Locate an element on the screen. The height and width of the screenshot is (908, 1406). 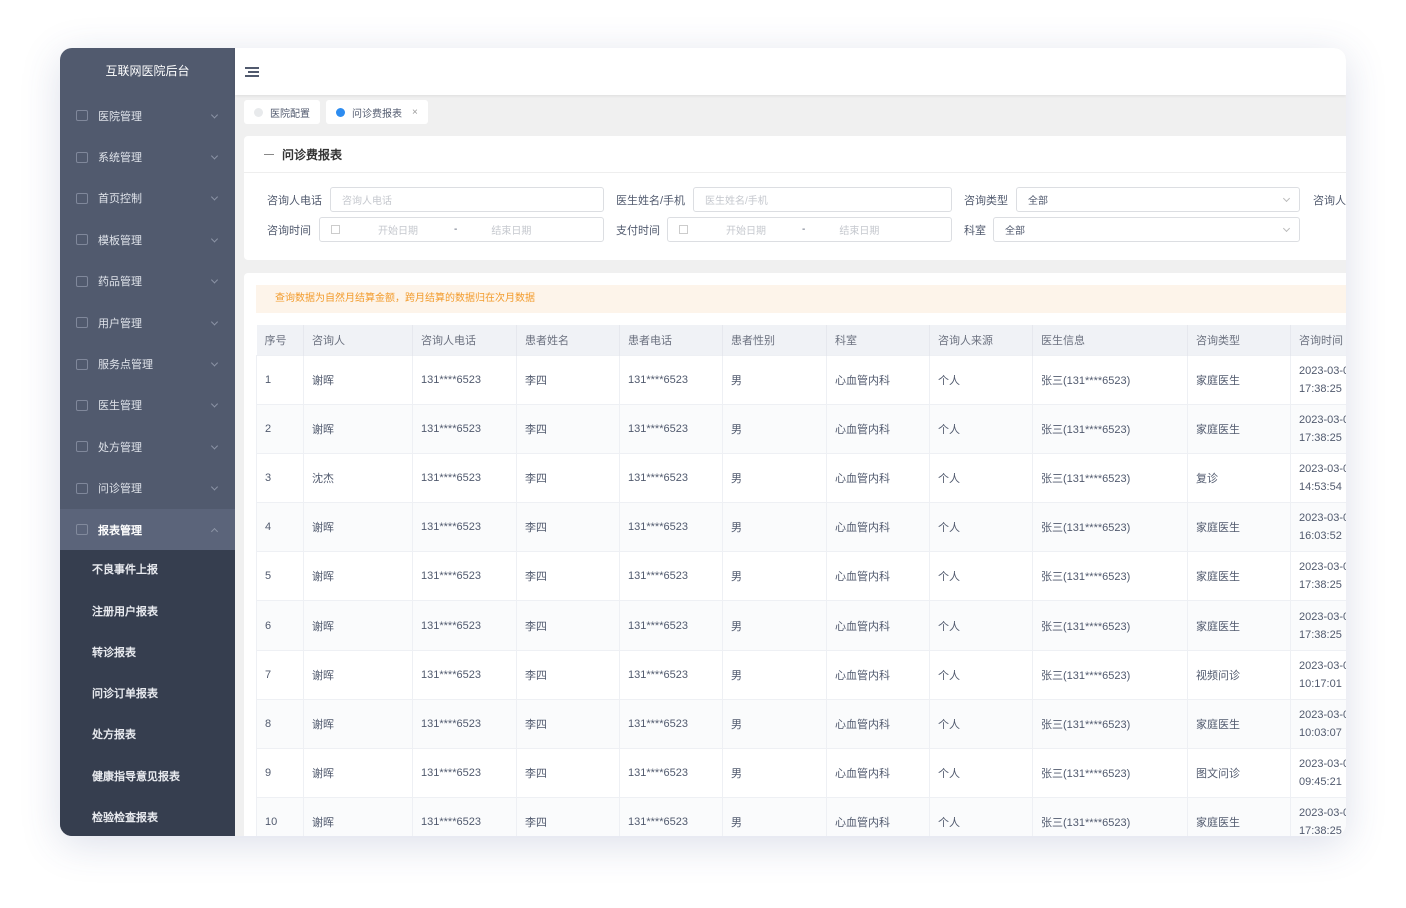
table-cell: 6 is located at coordinates (280, 625).